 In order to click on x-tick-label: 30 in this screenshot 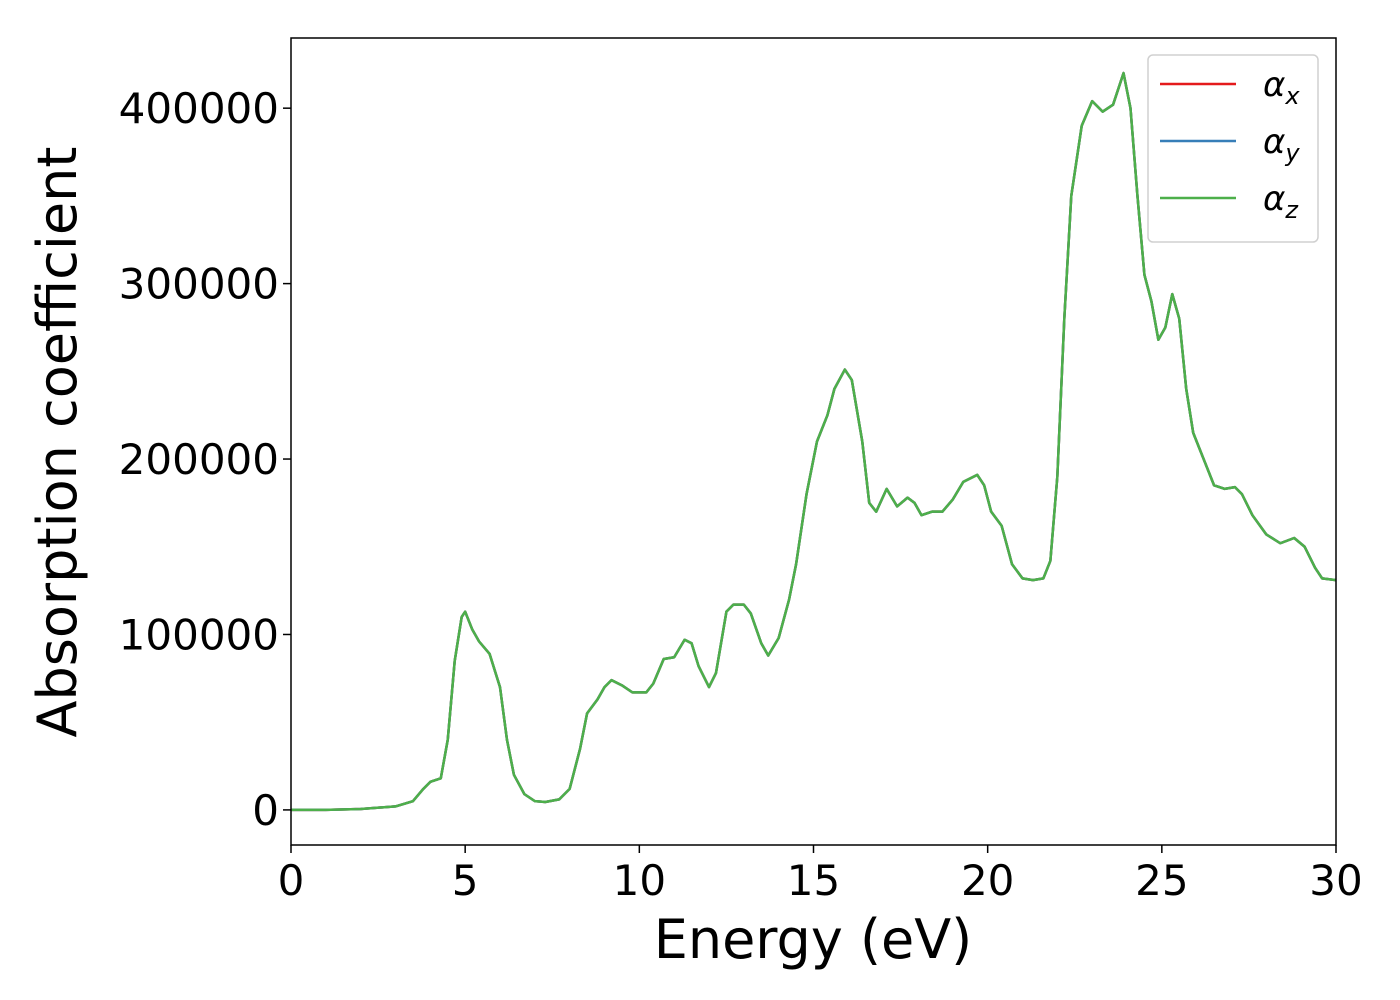, I will do `click(1335, 880)`.